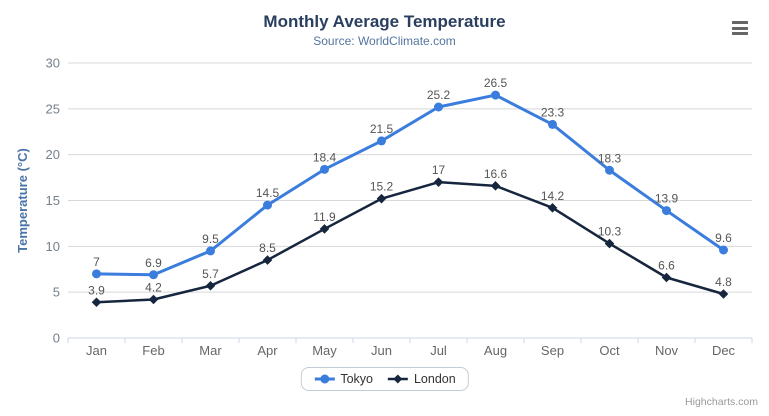  I want to click on data-label-london-mar: 5.7, so click(210, 274).